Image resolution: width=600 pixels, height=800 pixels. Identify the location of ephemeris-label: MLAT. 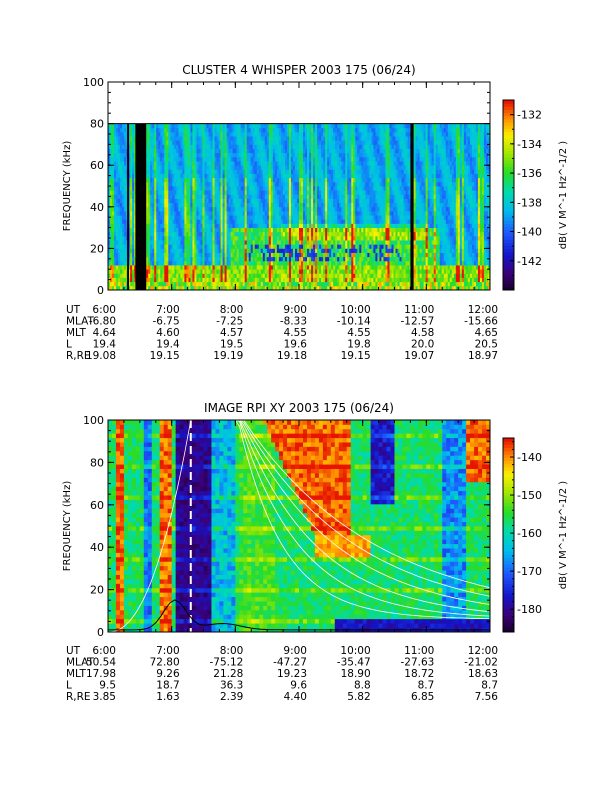
(80, 663).